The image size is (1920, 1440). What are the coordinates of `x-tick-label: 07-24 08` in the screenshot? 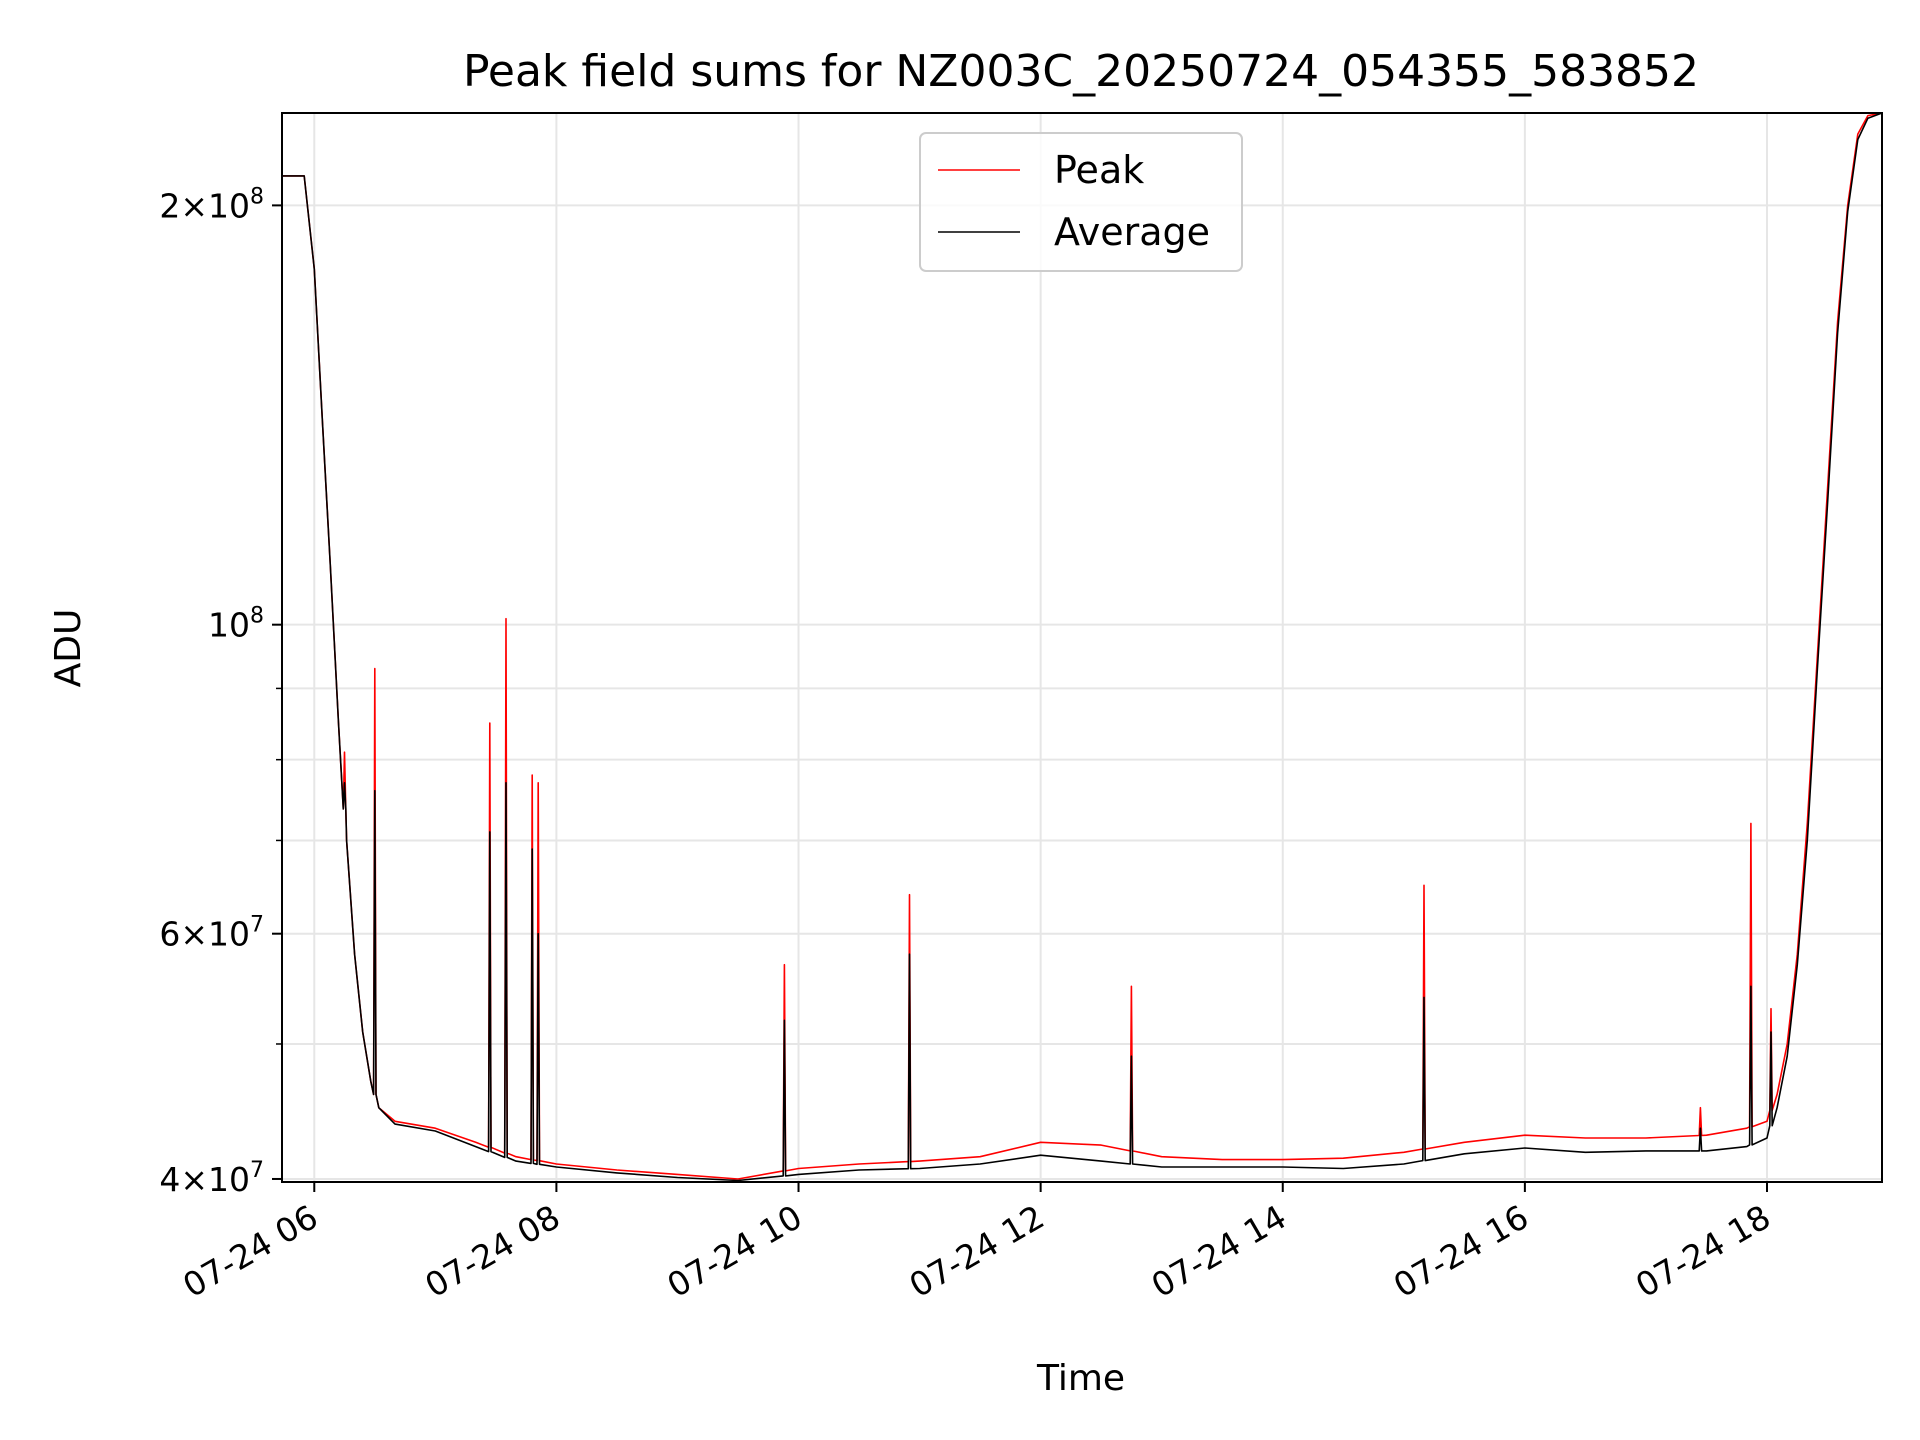 It's located at (492, 1251).